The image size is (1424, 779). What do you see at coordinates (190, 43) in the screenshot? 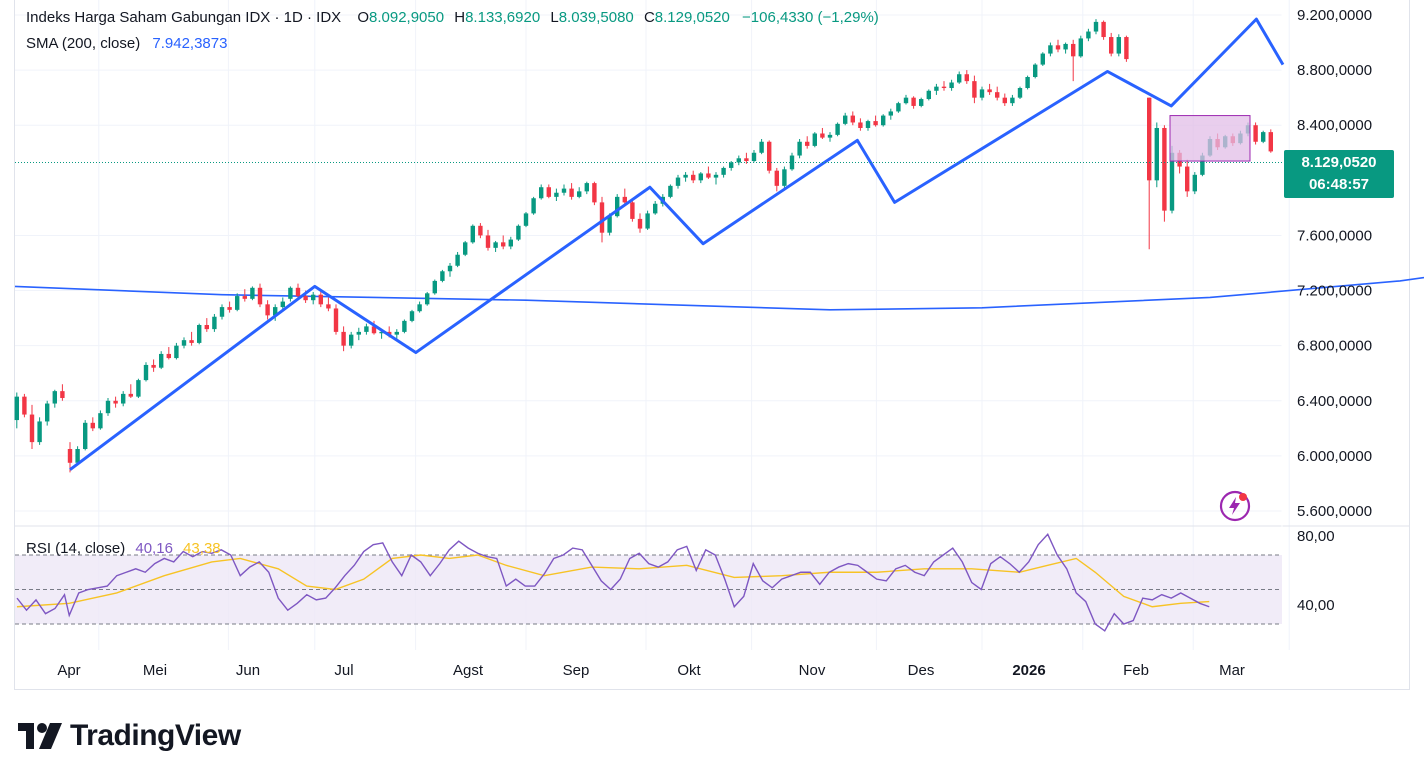
I see `sma-value: 7.942,3873` at bounding box center [190, 43].